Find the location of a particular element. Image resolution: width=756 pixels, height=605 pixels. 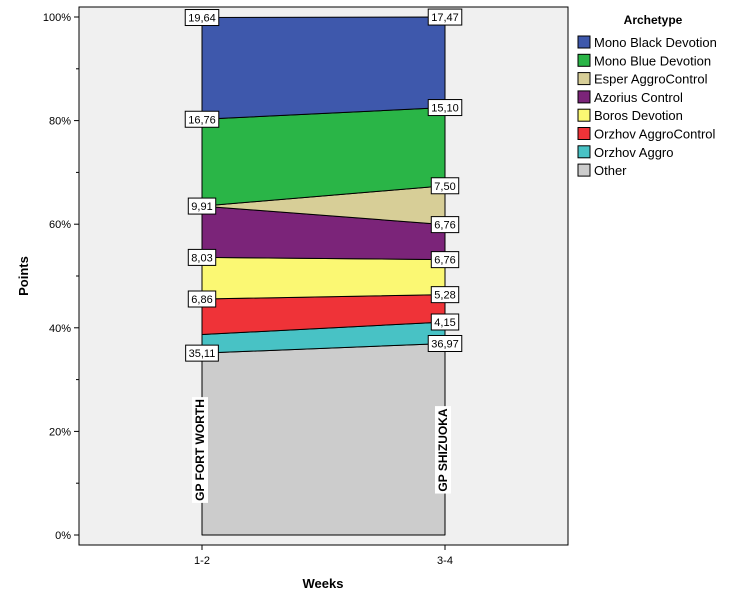

data-label-boros-devotion: 6,76 is located at coordinates (445, 260).